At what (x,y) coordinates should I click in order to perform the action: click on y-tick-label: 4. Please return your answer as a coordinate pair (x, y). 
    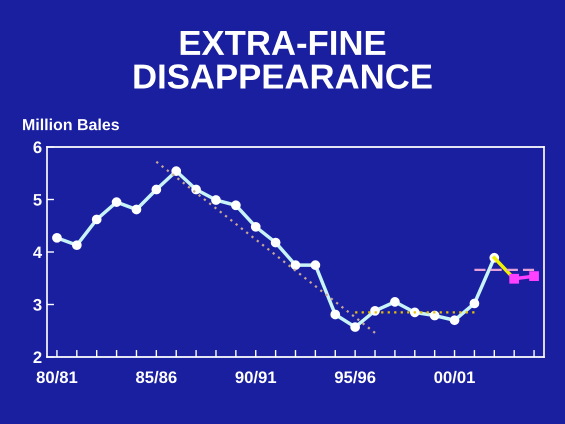
    Looking at the image, I should click on (37, 252).